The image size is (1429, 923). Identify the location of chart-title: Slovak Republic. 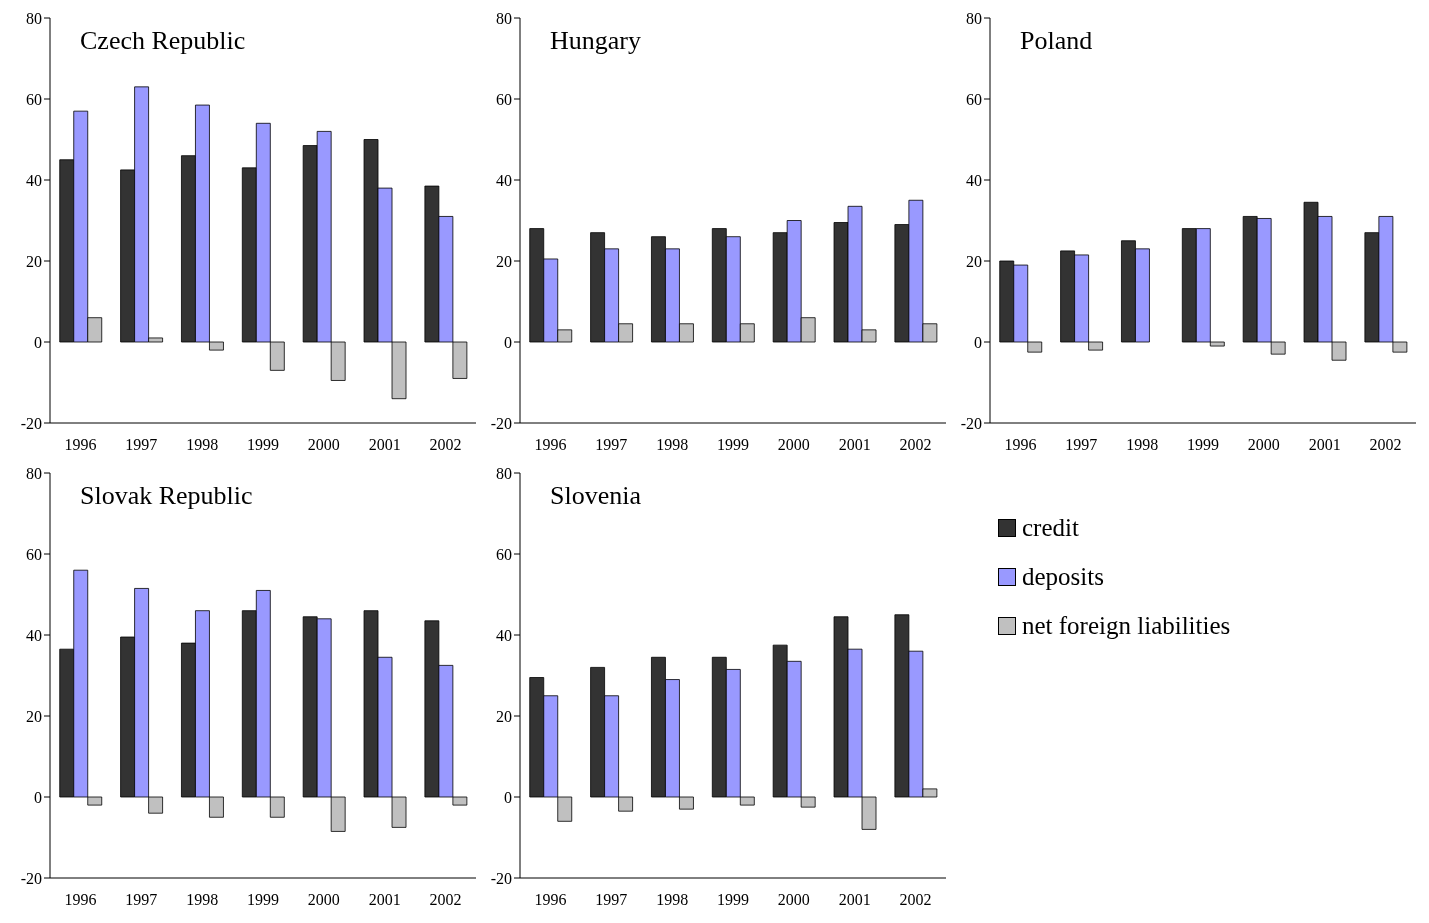
(166, 496).